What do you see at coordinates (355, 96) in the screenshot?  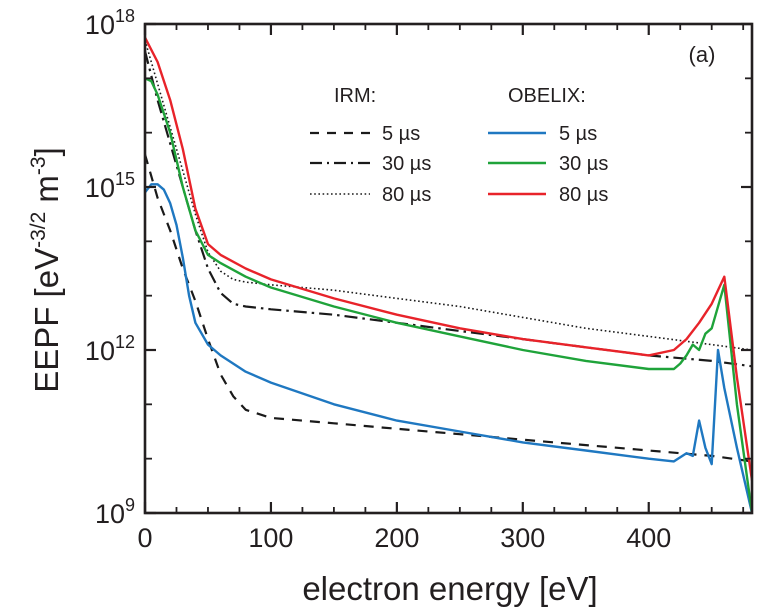 I see `legend-group-title-irm: IRM:` at bounding box center [355, 96].